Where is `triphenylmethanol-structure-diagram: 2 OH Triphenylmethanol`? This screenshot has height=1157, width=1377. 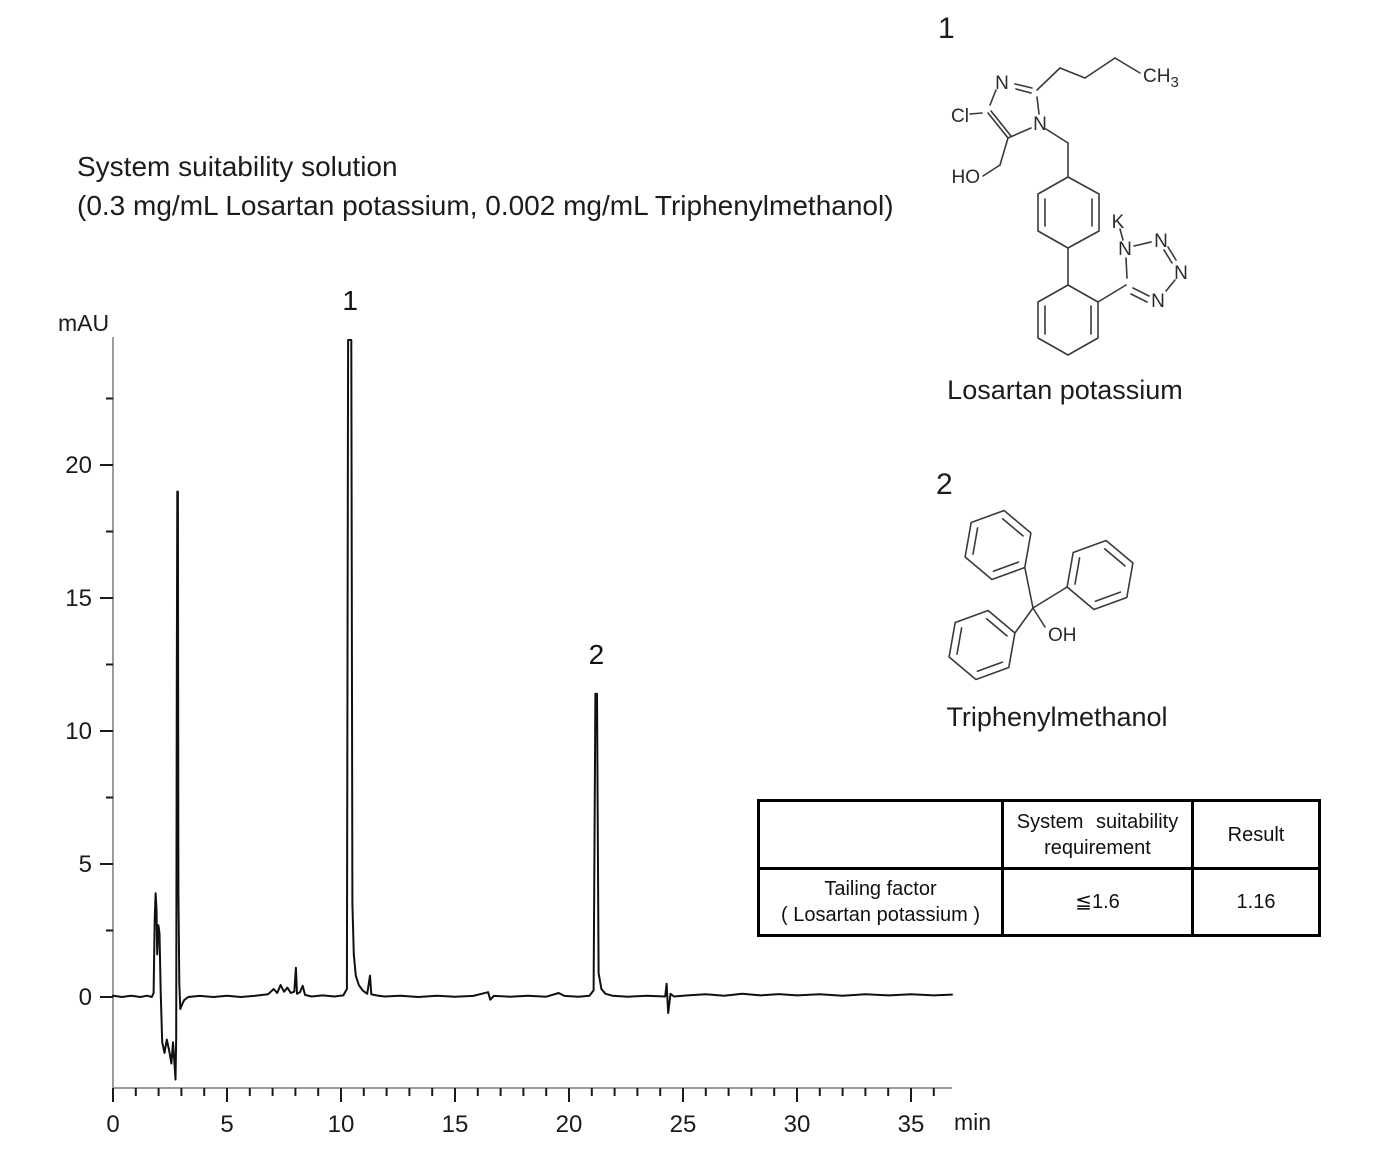 triphenylmethanol-structure-diagram: 2 OH Triphenylmethanol is located at coordinates (1052, 600).